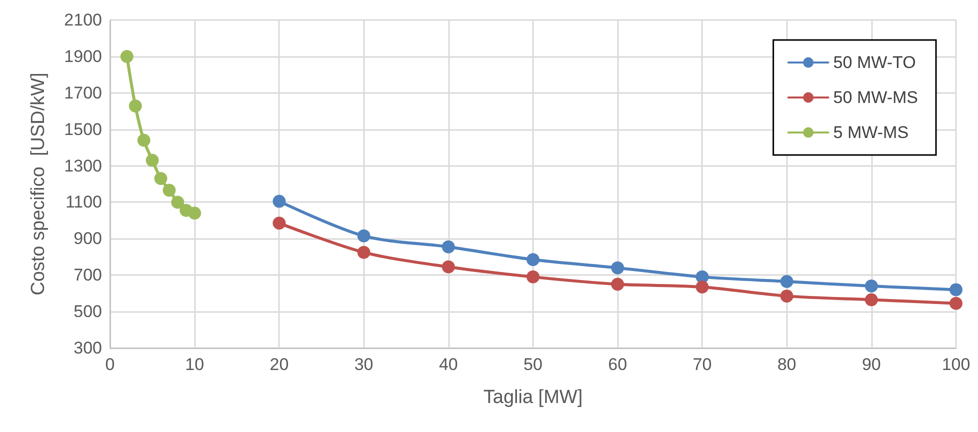 The height and width of the screenshot is (432, 978). What do you see at coordinates (38, 184) in the screenshot?
I see `y-axis-title: Costo specifico [USD/kW]` at bounding box center [38, 184].